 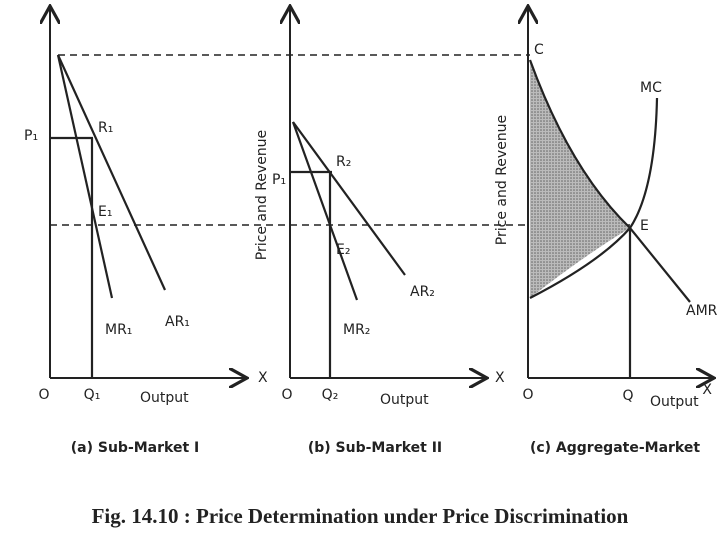 I want to click on panel-title: (b) Sub-Market II, so click(x=375, y=448).